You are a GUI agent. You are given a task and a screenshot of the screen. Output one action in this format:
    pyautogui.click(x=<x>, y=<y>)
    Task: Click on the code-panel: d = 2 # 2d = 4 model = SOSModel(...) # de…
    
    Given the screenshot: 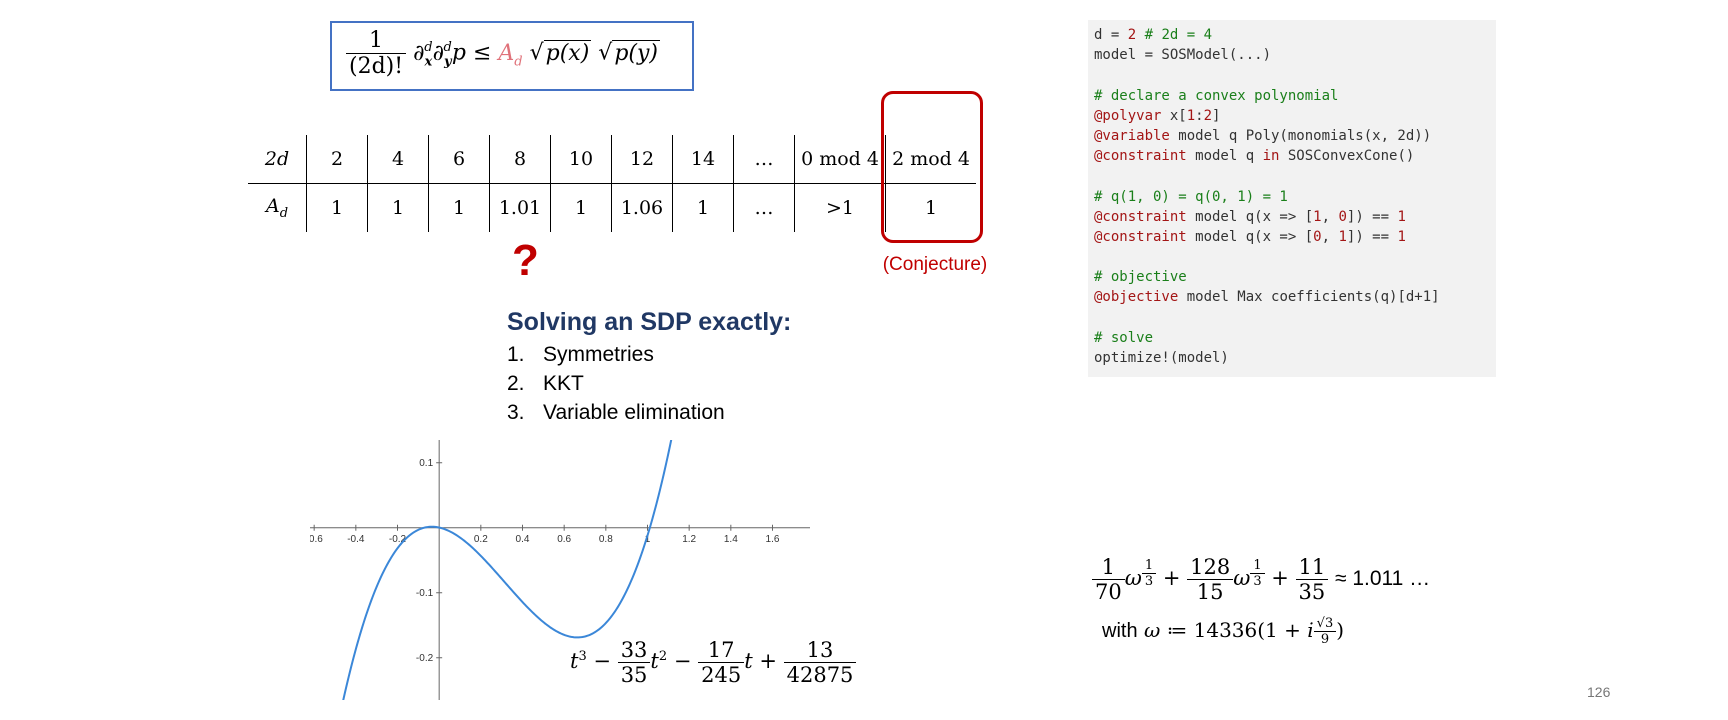 What is the action you would take?
    pyautogui.click(x=1292, y=198)
    